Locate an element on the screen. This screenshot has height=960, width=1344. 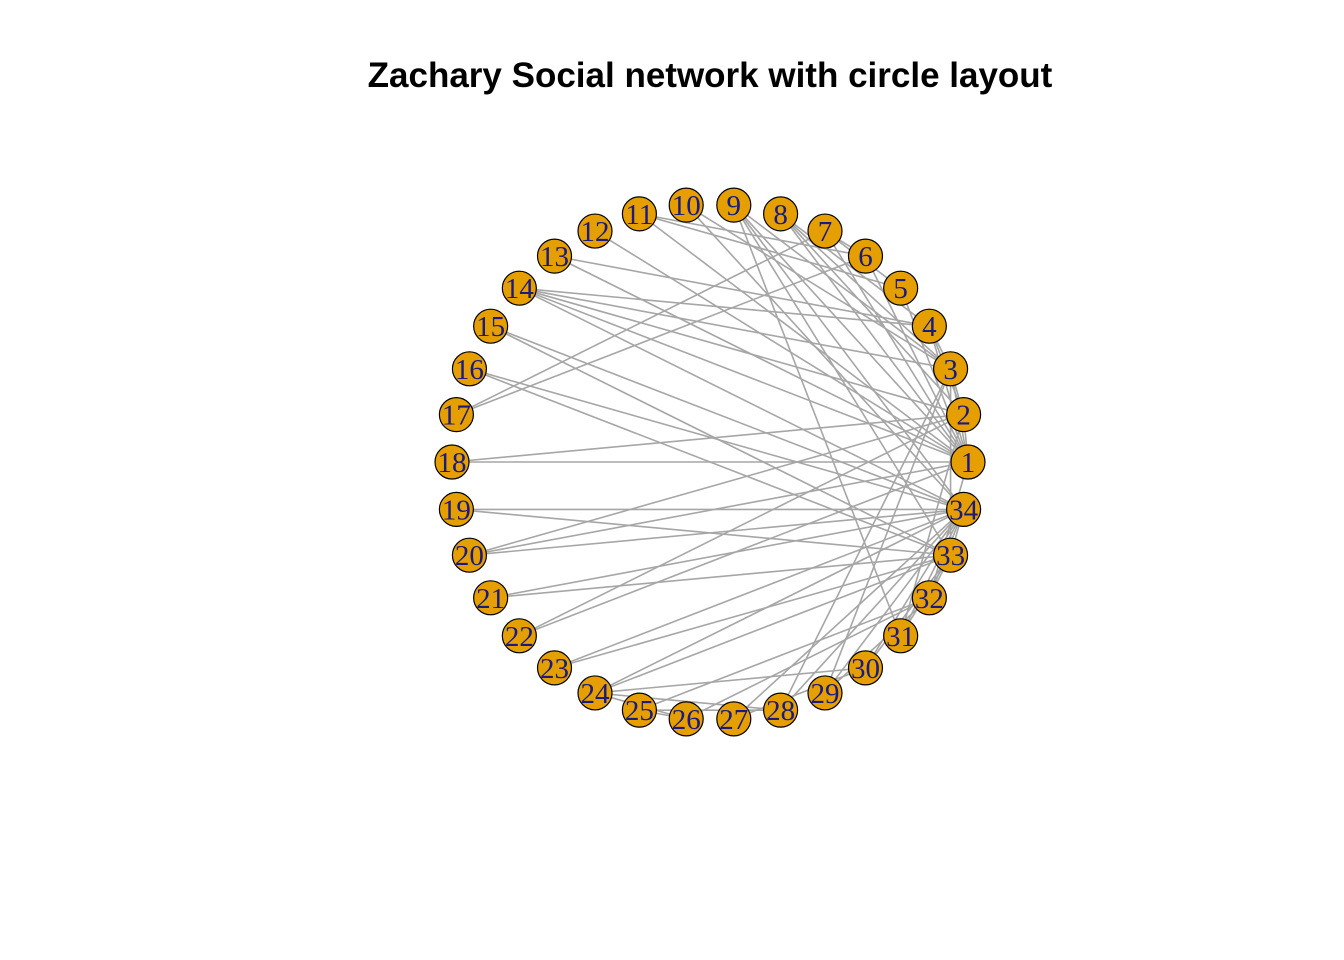
node-label: 5 is located at coordinates (900, 289).